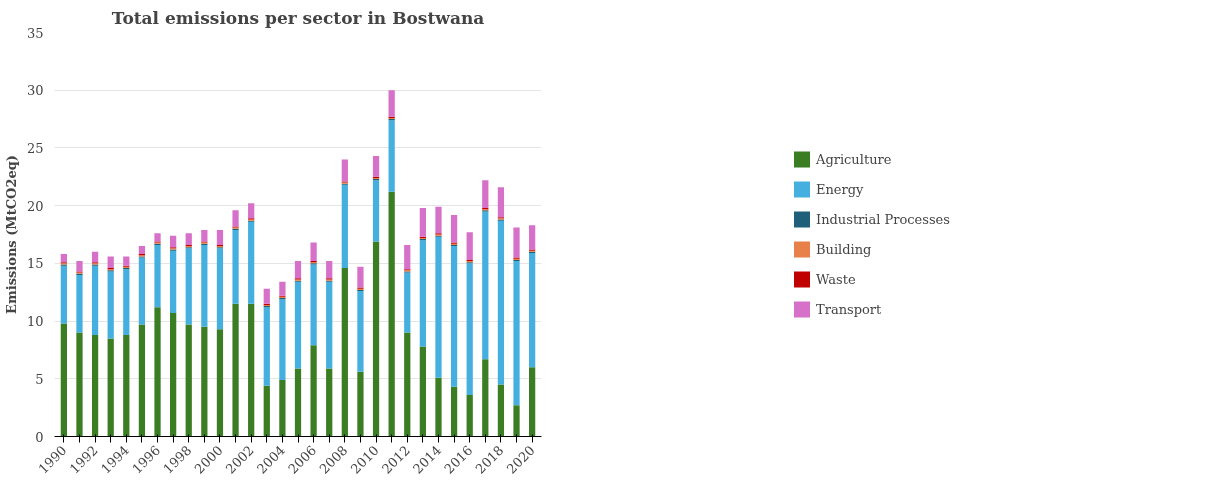 The width and height of the screenshot is (1224, 491). Describe the element at coordinates (849, 309) in the screenshot. I see `legend-label: Transport` at that location.